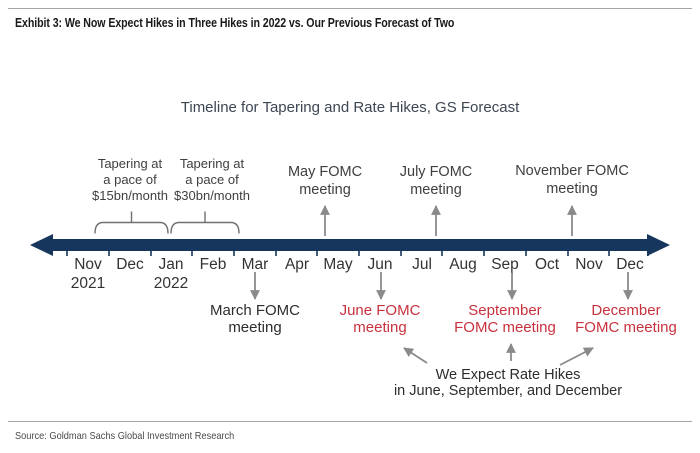 This screenshot has width=700, height=453. Describe the element at coordinates (255, 264) in the screenshot. I see `month-label: Mar` at that location.